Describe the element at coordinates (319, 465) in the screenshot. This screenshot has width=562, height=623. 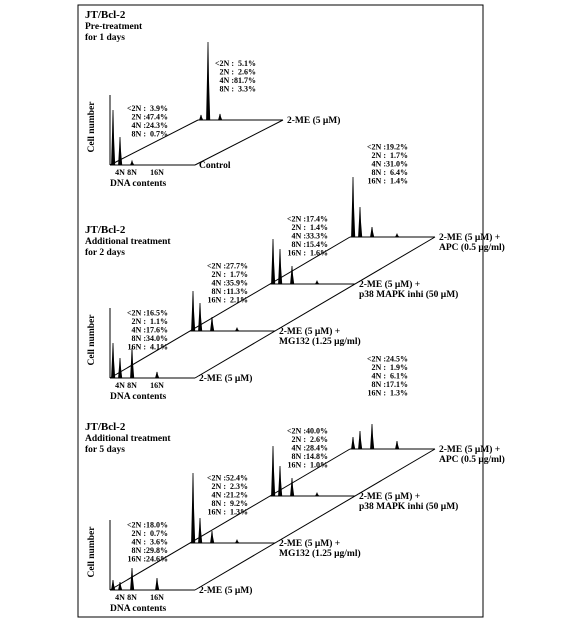
I see `stat-value: 1.0%` at that location.